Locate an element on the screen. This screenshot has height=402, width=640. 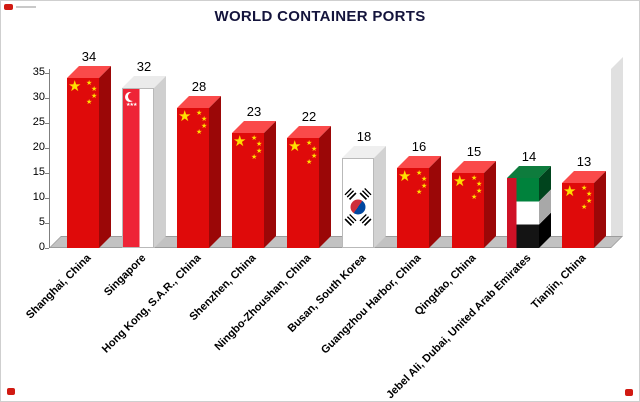
bar-value-label: 34 is located at coordinates (89, 56).